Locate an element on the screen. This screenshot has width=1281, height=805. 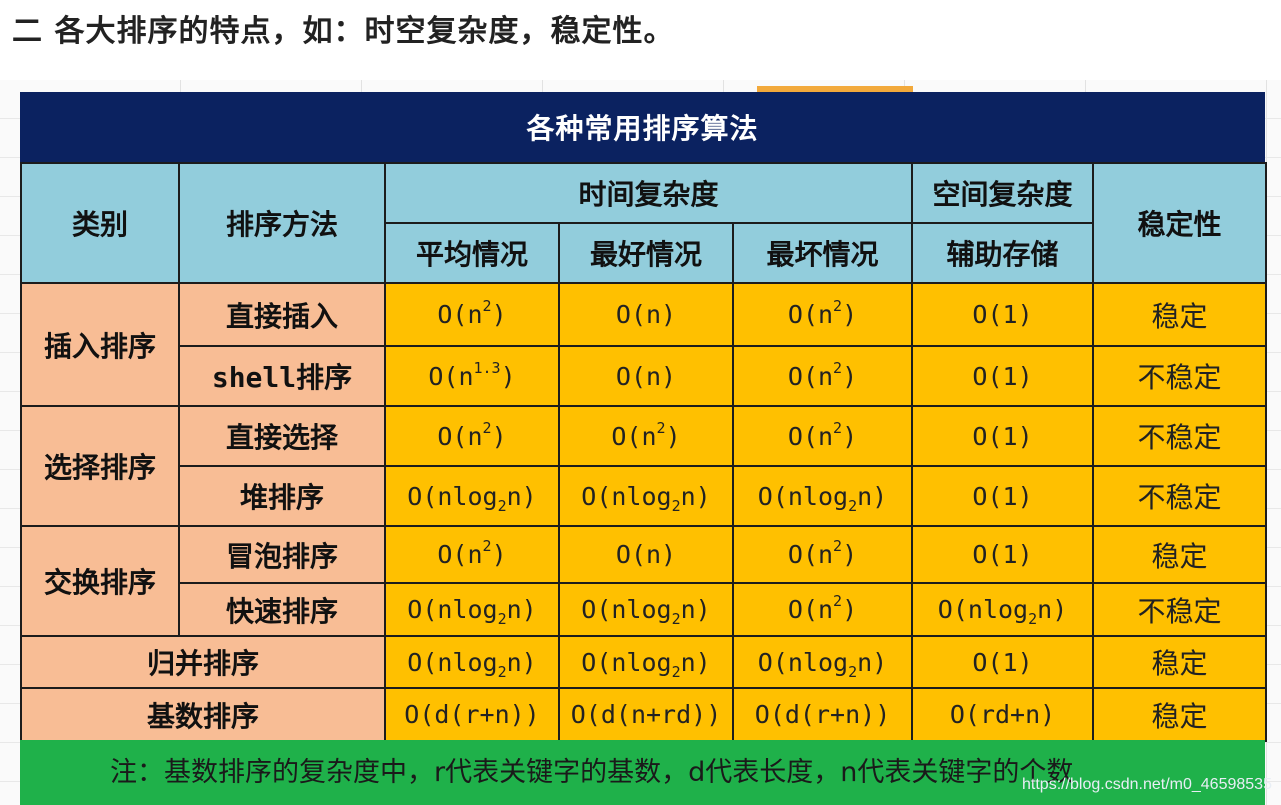
table-row: 交换排序 冒泡排序 O(n2) O(n) O(n2) O(1) 稳定 is located at coordinates (644, 581).